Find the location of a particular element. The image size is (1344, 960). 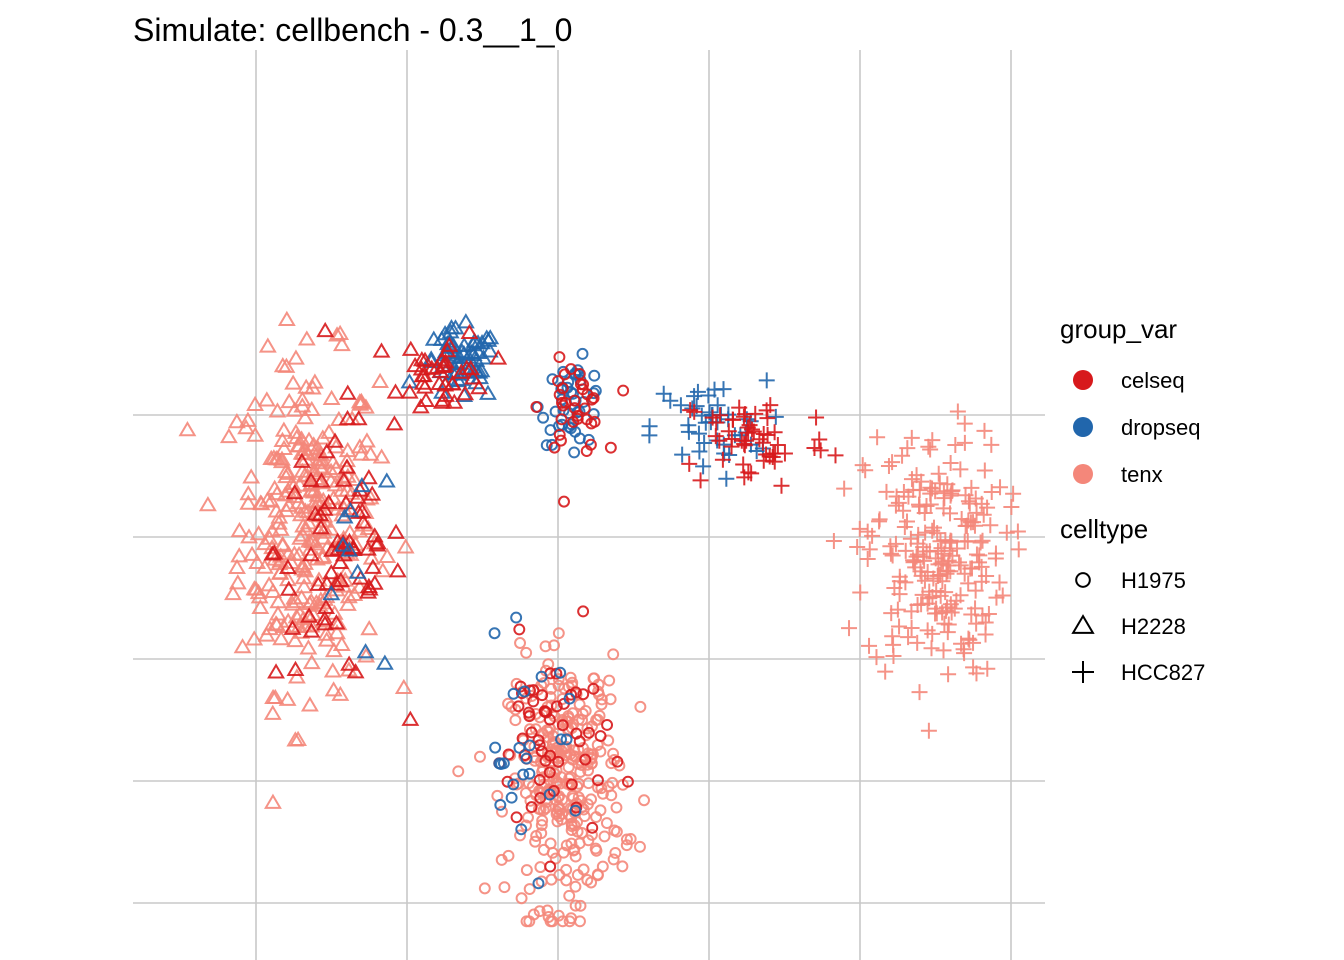

legend-label-HCC827: HCC827 is located at coordinates (1163, 672).